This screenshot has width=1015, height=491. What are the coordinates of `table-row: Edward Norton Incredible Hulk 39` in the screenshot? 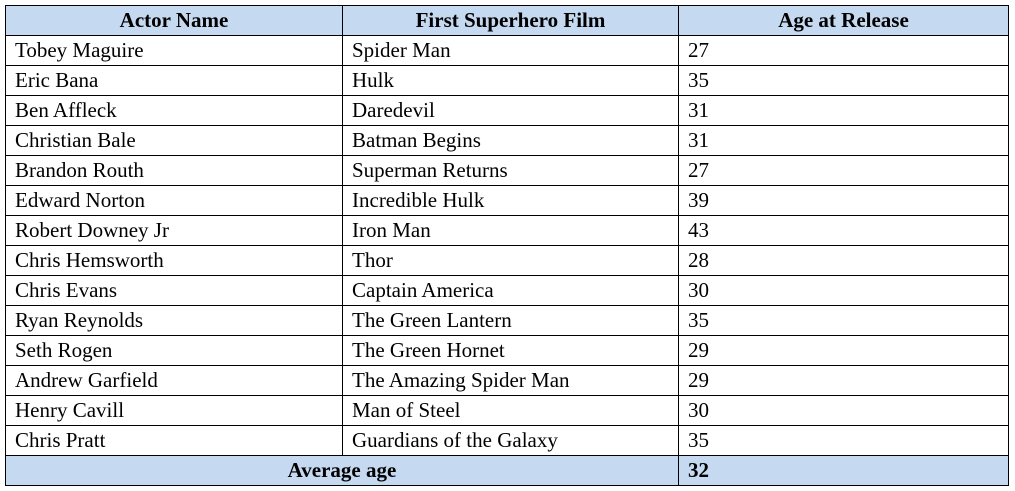 It's located at (507, 200).